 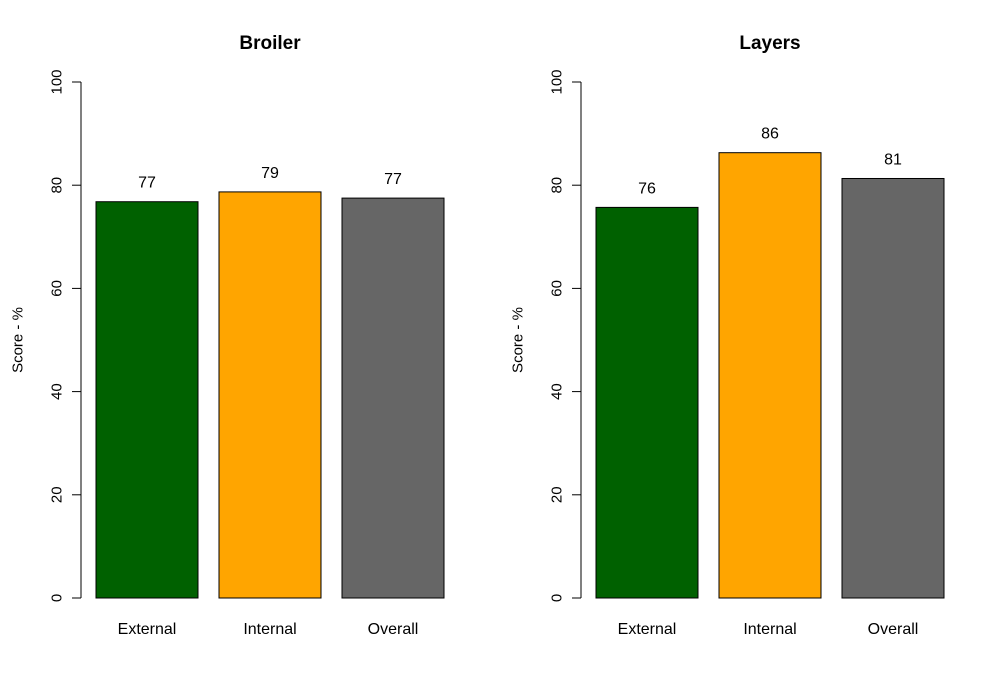 What do you see at coordinates (769, 43) in the screenshot?
I see `chart-title: Layers` at bounding box center [769, 43].